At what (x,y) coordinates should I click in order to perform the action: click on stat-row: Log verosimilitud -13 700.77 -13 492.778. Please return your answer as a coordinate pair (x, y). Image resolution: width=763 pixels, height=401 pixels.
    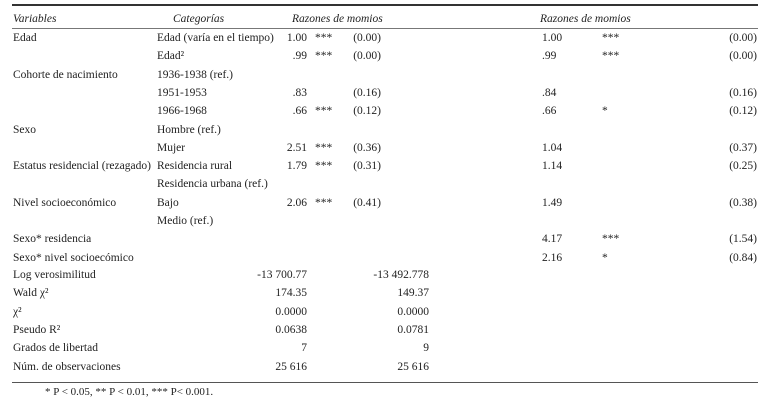
    Looking at the image, I should click on (381, 275).